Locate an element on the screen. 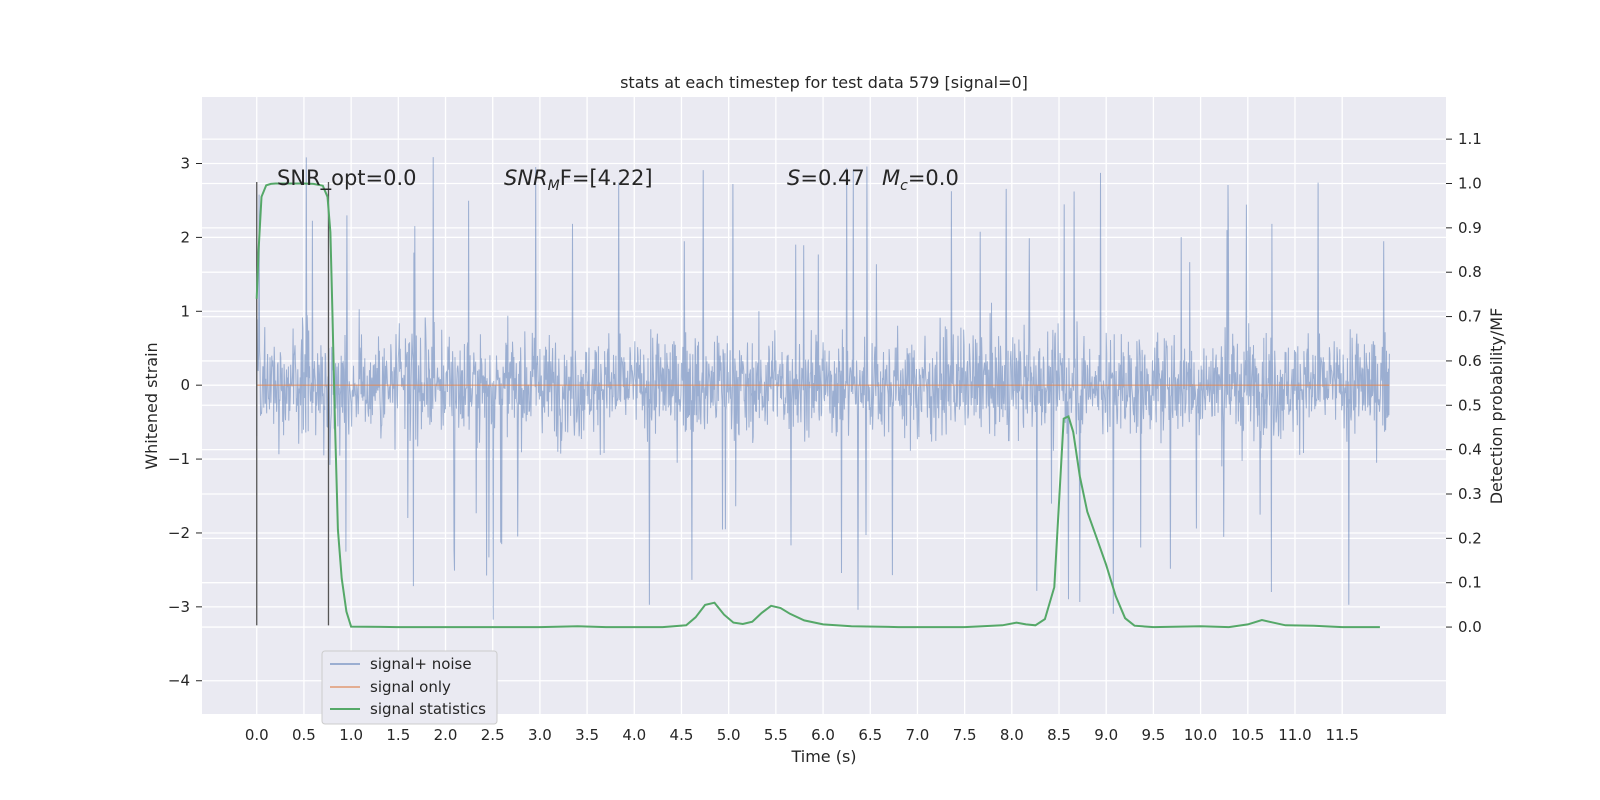 The image size is (1600, 800). y2-tick-label: 1.1 is located at coordinates (1470, 139).